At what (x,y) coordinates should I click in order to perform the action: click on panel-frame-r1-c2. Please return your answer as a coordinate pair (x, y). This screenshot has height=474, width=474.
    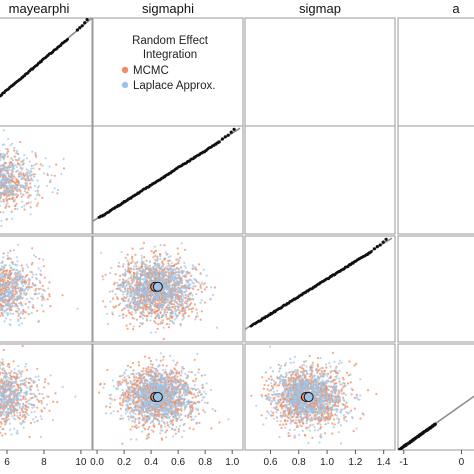
    Looking at the image, I should click on (320, 180).